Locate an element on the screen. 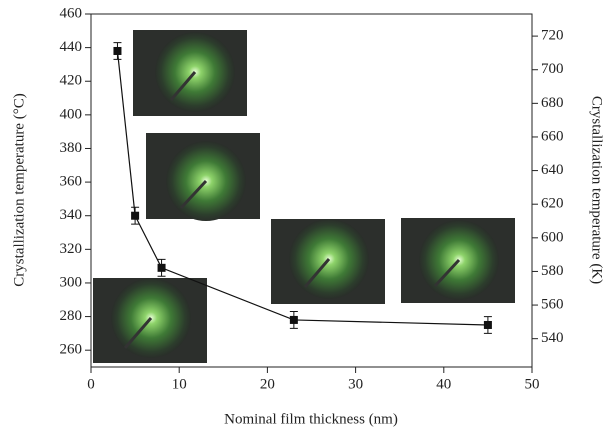 The image size is (609, 435). y2-tick-label: 620 is located at coordinates (552, 204).